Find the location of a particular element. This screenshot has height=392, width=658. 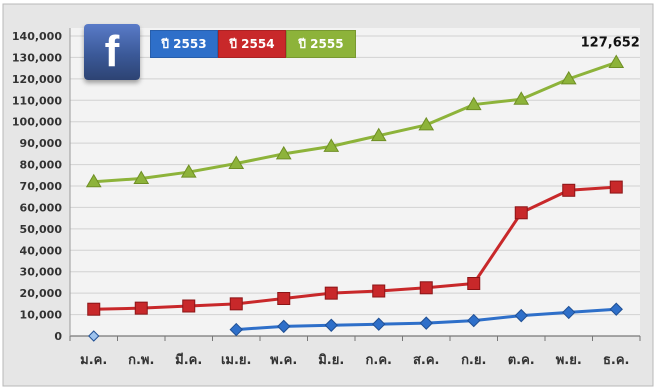

facebook-logo-icon: f is located at coordinates (112, 52).